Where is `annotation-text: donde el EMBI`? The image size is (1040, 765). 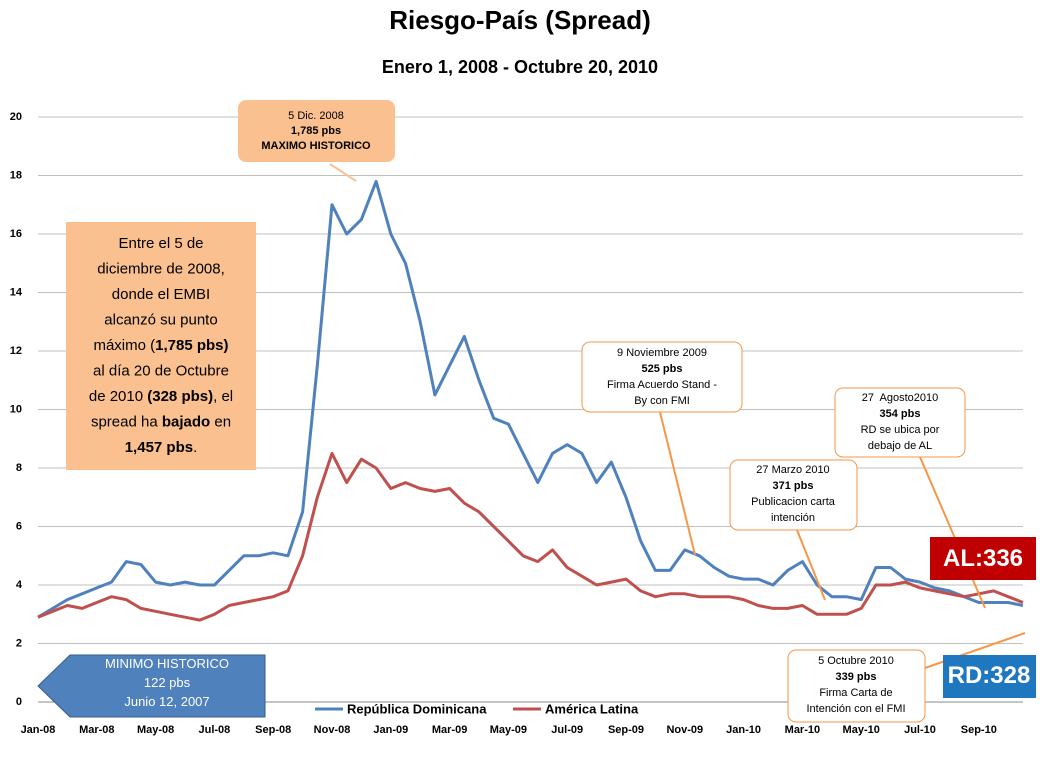
annotation-text: donde el EMBI is located at coordinates (161, 294).